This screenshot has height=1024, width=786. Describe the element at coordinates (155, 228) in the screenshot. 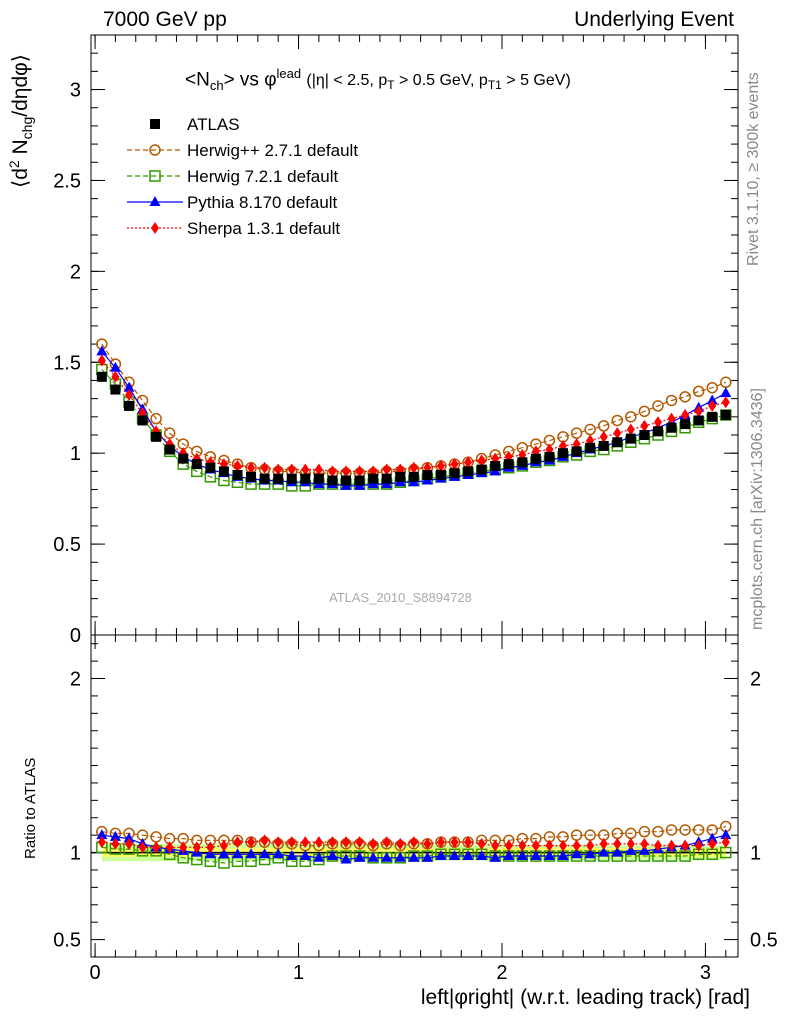

I see `legend-marker-sherpa-1-3-1-default` at that location.